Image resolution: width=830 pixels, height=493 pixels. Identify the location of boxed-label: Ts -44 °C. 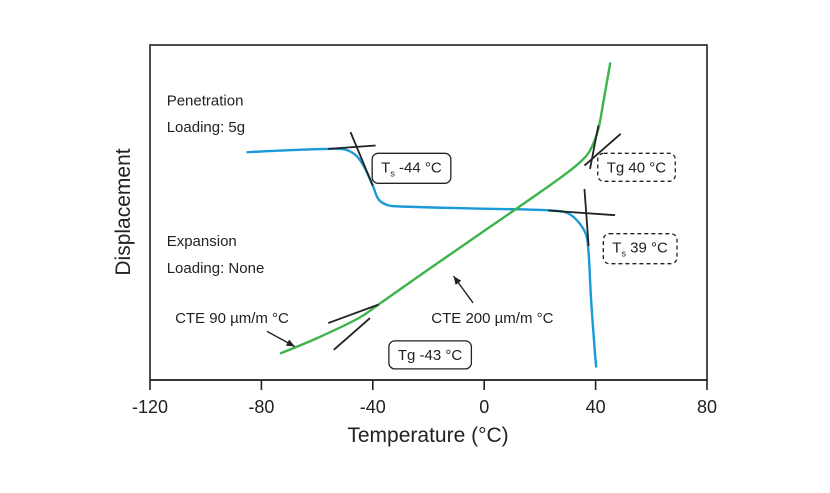
(411, 168).